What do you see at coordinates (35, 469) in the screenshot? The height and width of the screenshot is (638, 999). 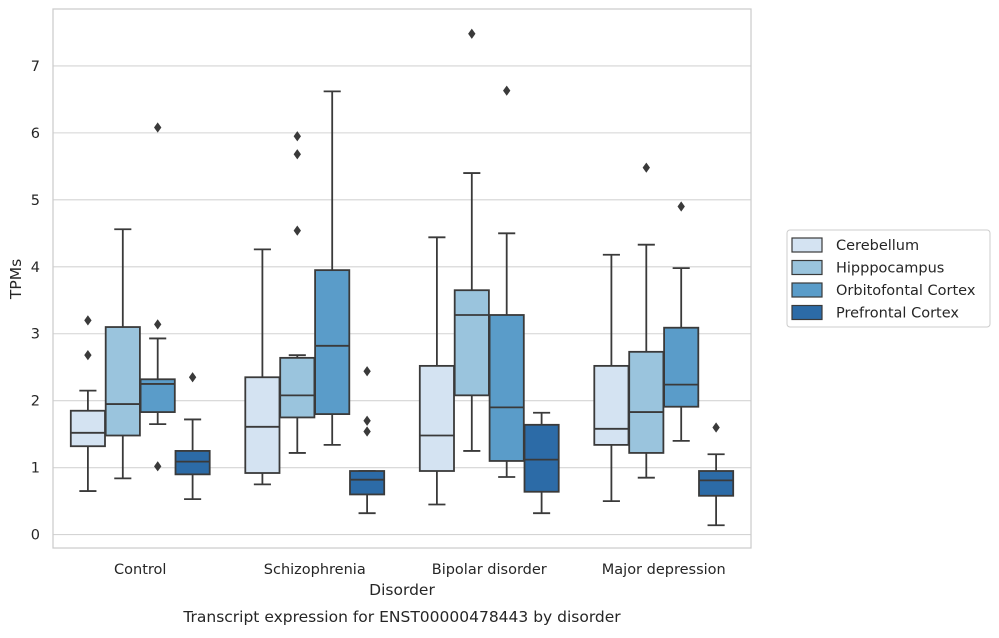 I see `y-tick-label: 1` at bounding box center [35, 469].